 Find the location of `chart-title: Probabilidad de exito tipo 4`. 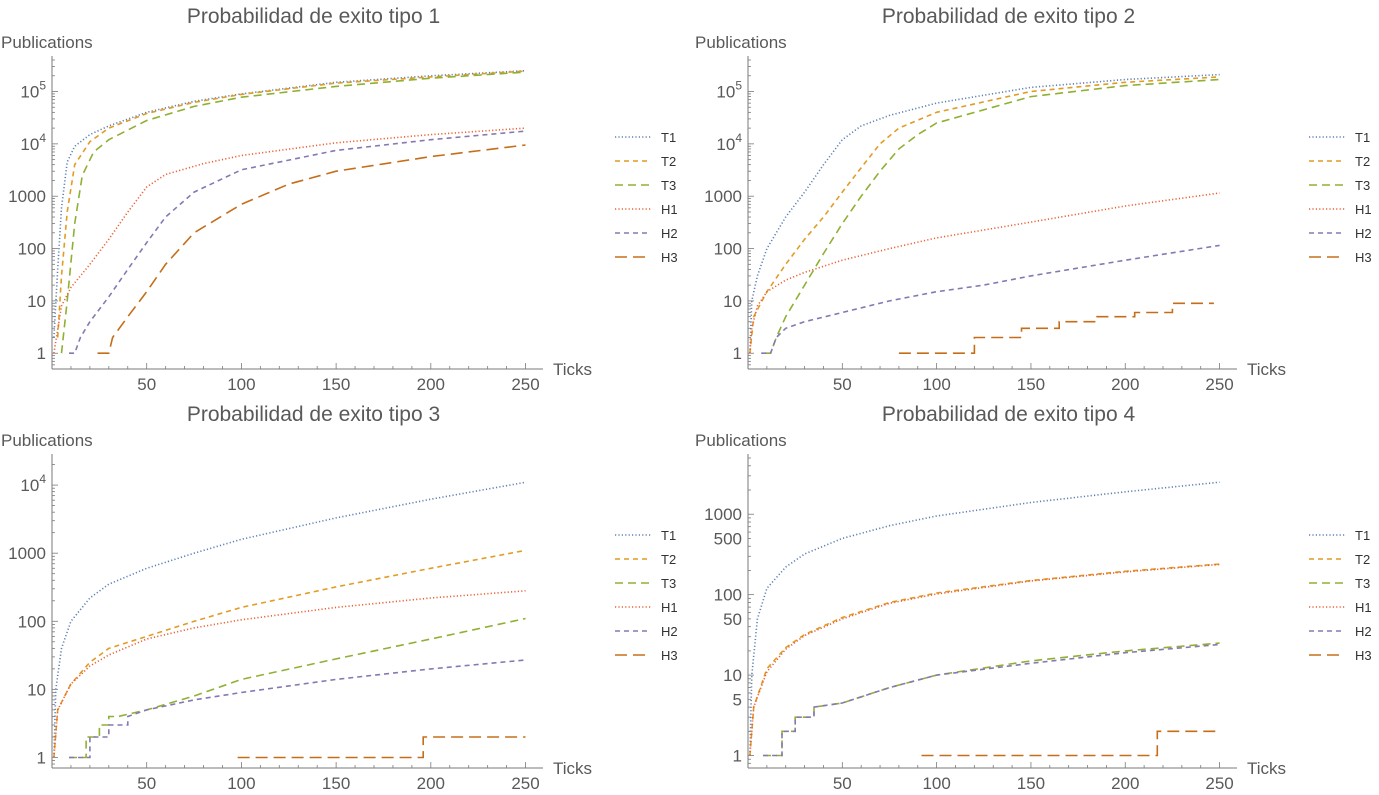

chart-title: Probabilidad de exito tipo 4 is located at coordinates (1009, 414).